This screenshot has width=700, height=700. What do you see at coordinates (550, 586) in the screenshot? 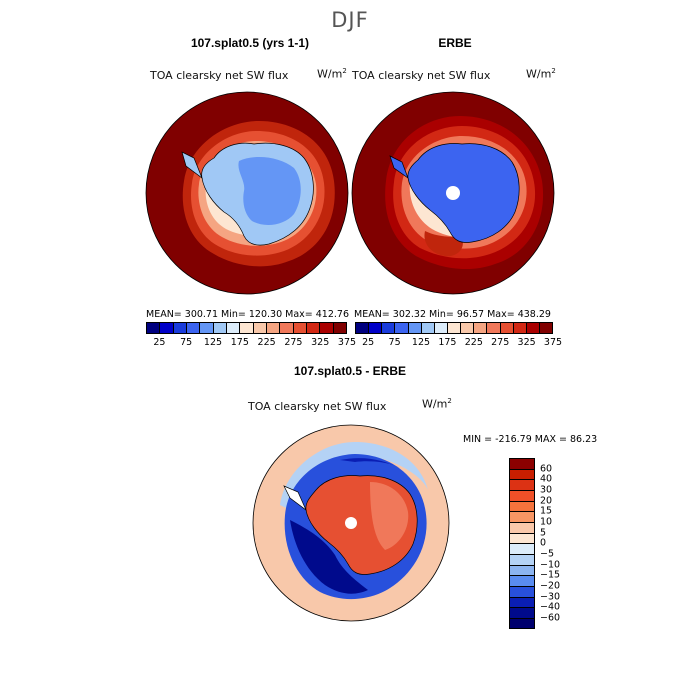
I see `colorbar-tick-label: −20` at bounding box center [550, 586].